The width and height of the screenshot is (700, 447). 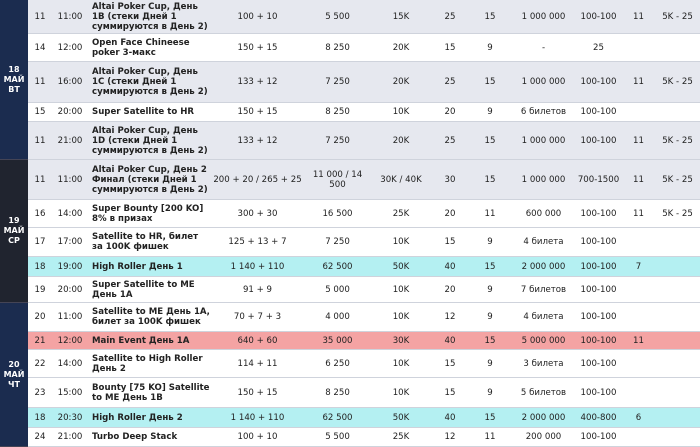 I want to click on day-label: 19 МАЙ СР, so click(x=14, y=231).